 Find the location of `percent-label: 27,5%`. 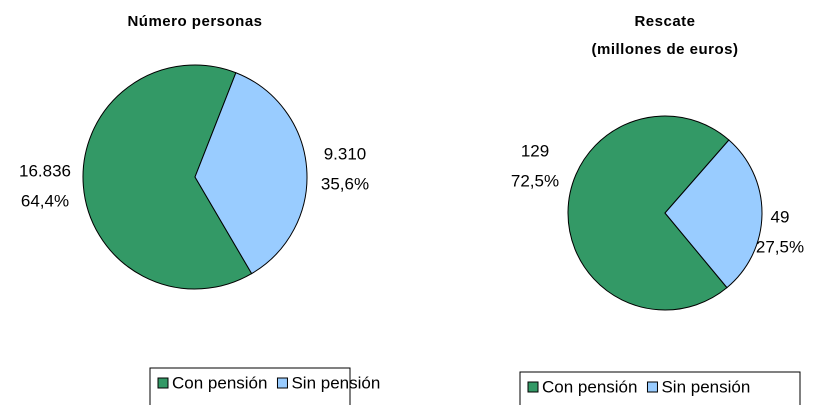

percent-label: 27,5% is located at coordinates (780, 246).